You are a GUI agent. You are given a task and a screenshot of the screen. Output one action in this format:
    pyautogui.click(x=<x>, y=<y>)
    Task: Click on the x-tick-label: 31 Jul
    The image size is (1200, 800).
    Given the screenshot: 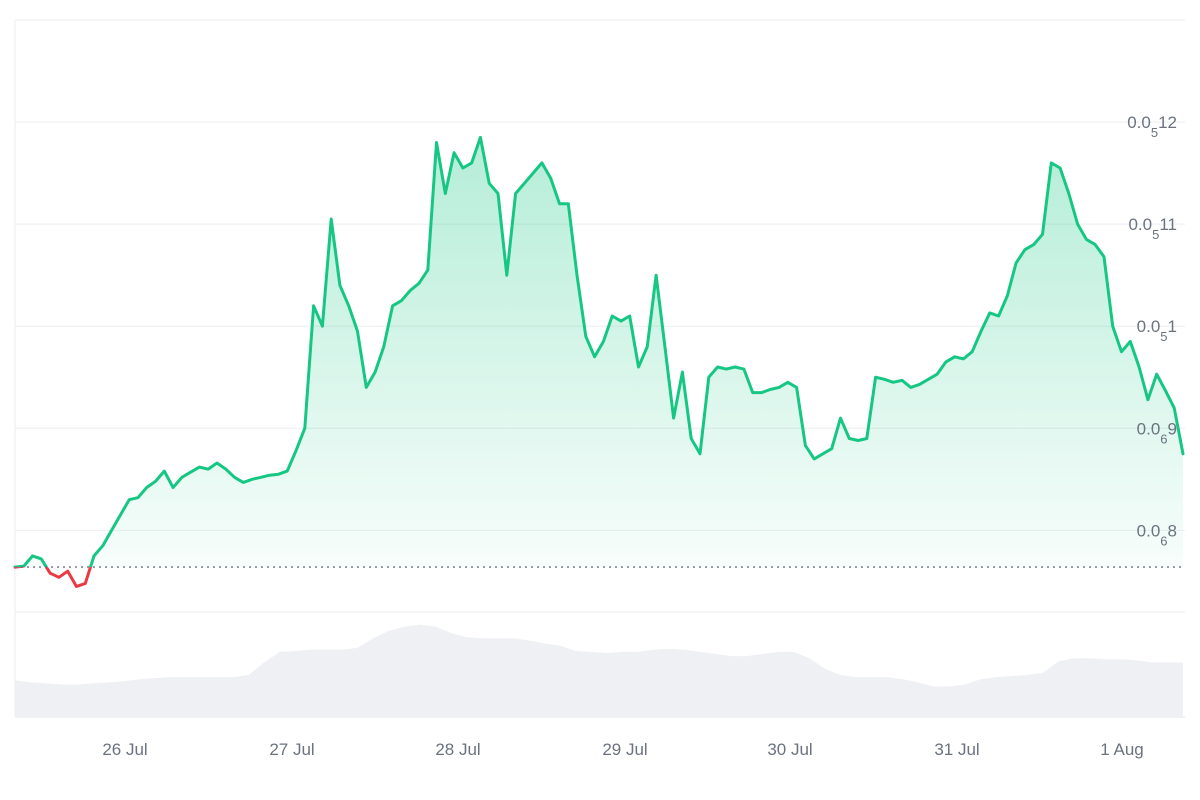 What is the action you would take?
    pyautogui.click(x=956, y=749)
    